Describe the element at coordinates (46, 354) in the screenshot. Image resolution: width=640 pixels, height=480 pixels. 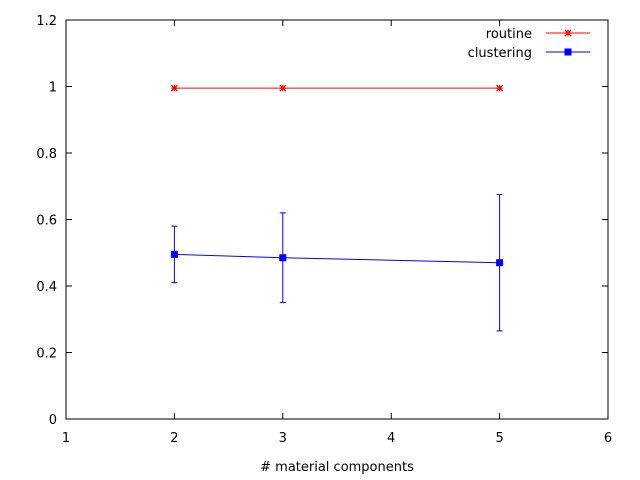
I see `y-tick-label: 0.2` at that location.